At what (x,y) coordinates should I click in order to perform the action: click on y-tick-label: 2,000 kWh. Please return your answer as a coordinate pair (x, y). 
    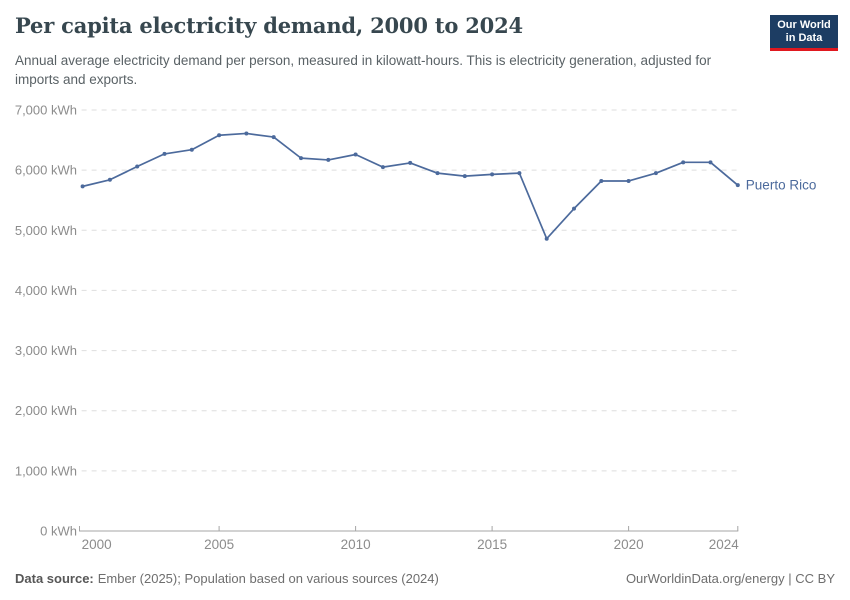
    Looking at the image, I should click on (46, 410).